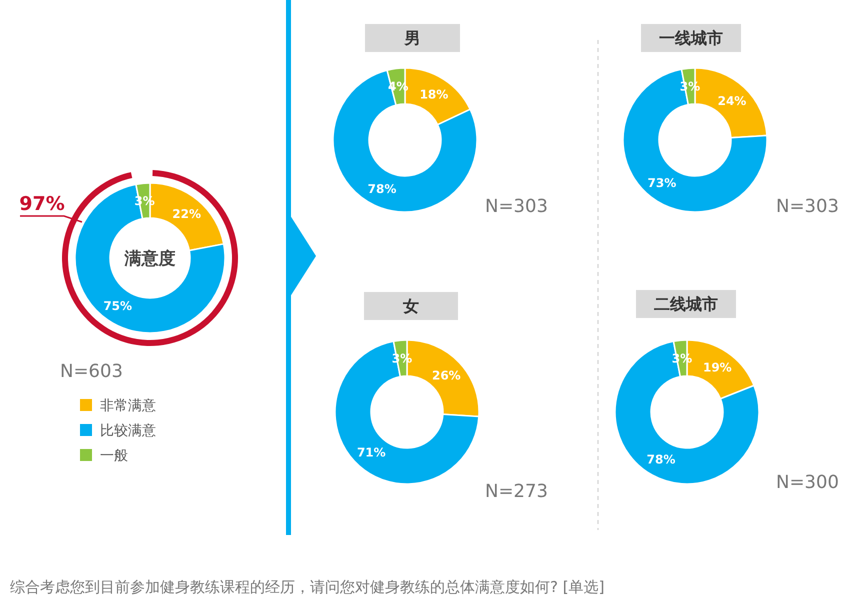  Describe the element at coordinates (114, 456) in the screenshot. I see `legend-label: 一般` at that location.